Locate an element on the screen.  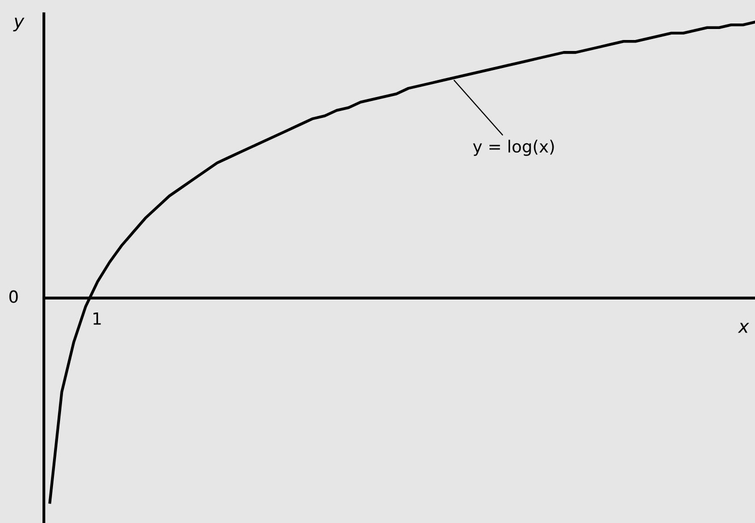
annotation: 1 is located at coordinates (97, 318).